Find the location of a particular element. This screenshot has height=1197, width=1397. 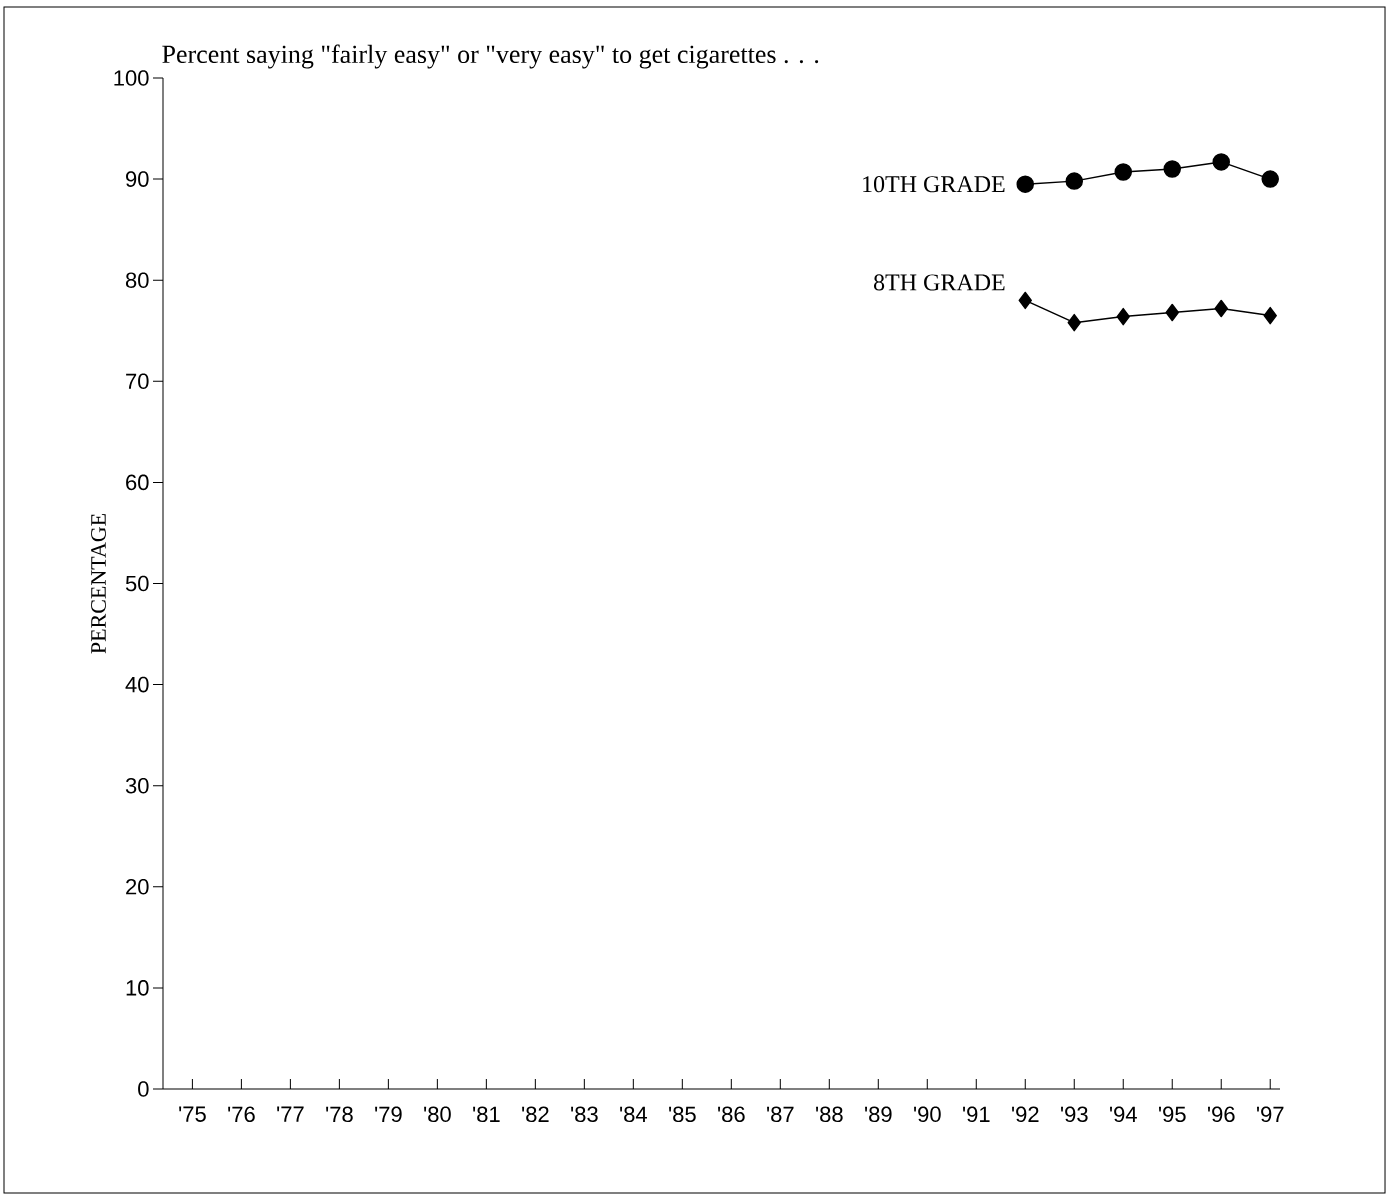

x-tick-label: '95 is located at coordinates (1172, 1114).